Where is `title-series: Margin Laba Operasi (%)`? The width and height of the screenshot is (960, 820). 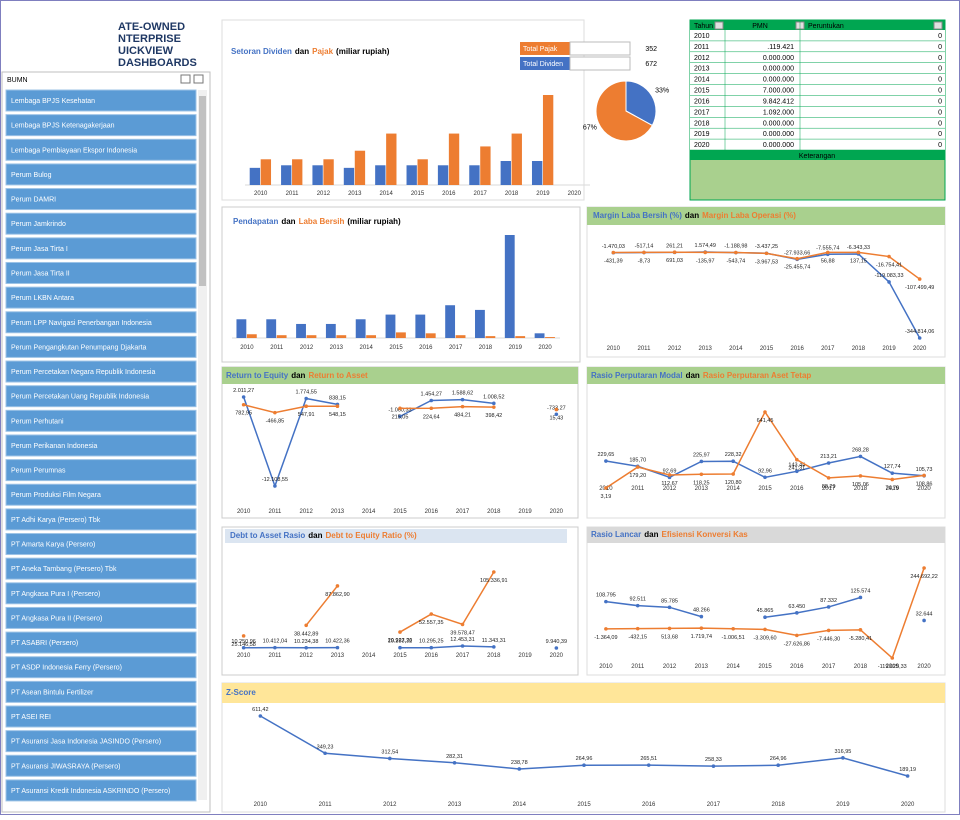 title-series: Margin Laba Operasi (%) is located at coordinates (749, 215).